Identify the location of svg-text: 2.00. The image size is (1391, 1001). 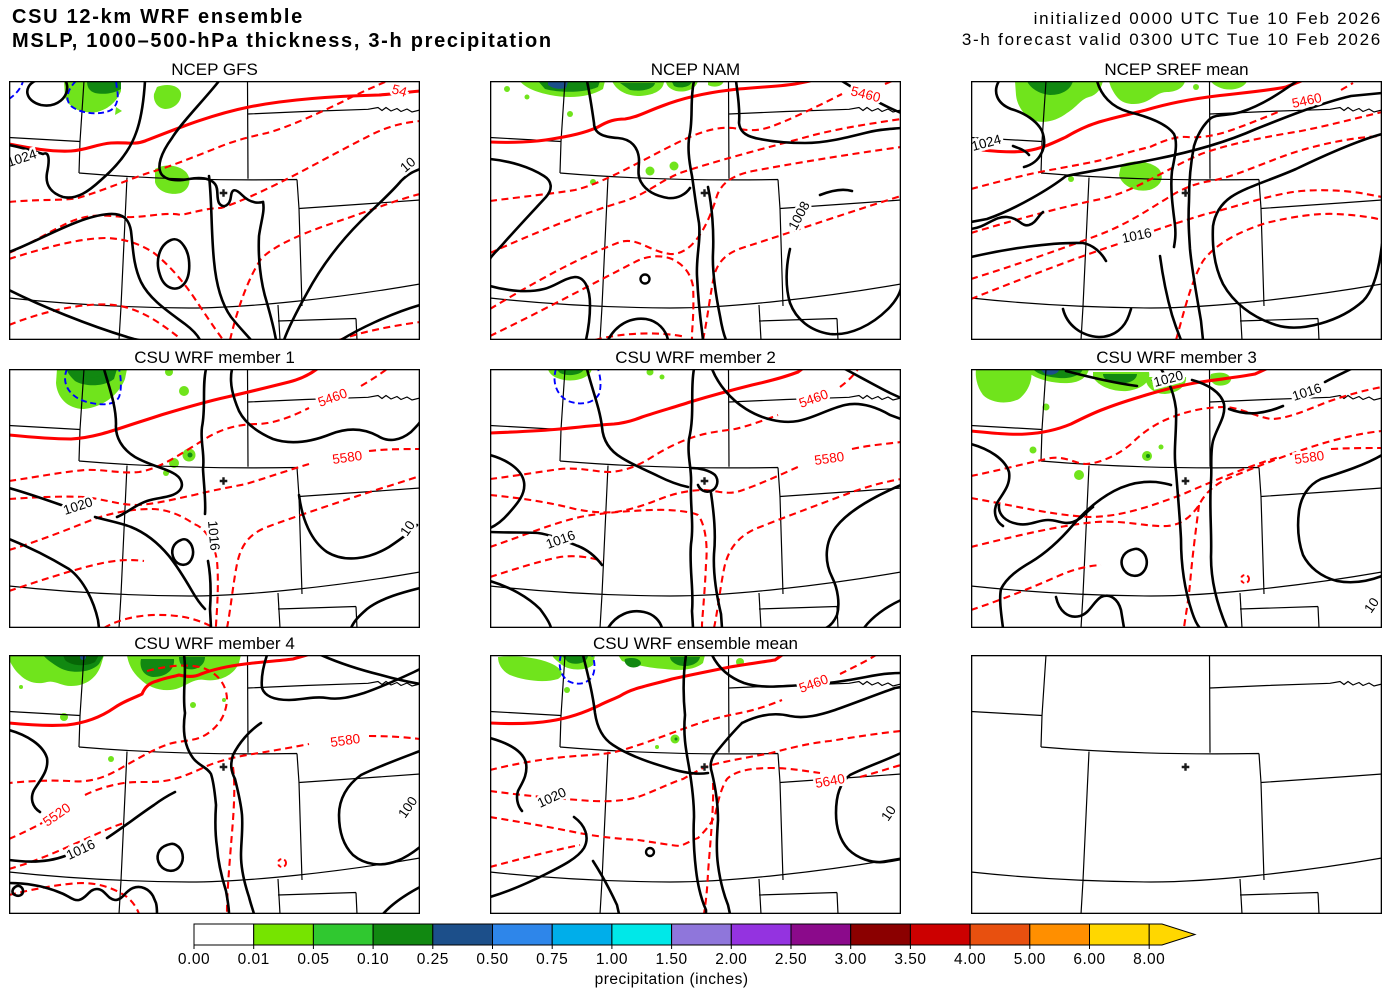
(731, 959).